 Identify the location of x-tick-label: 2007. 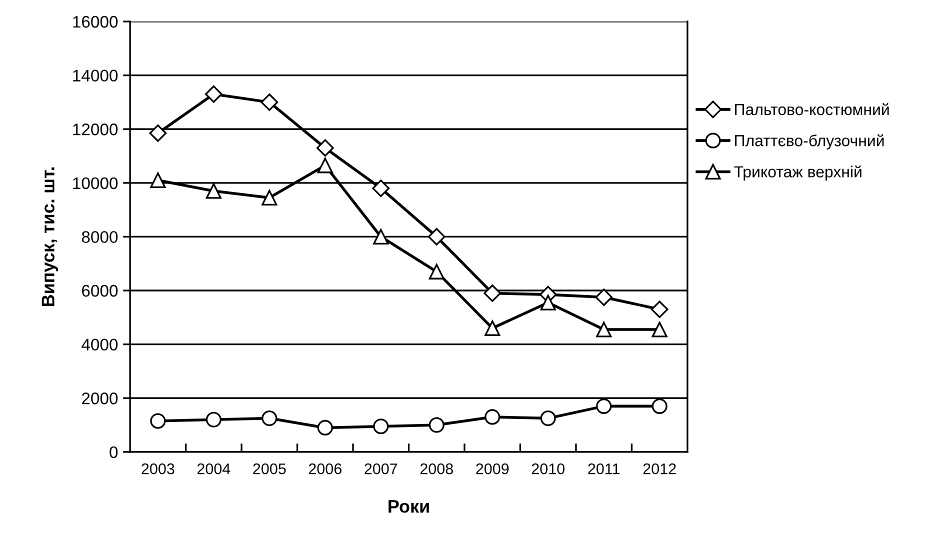
(381, 468).